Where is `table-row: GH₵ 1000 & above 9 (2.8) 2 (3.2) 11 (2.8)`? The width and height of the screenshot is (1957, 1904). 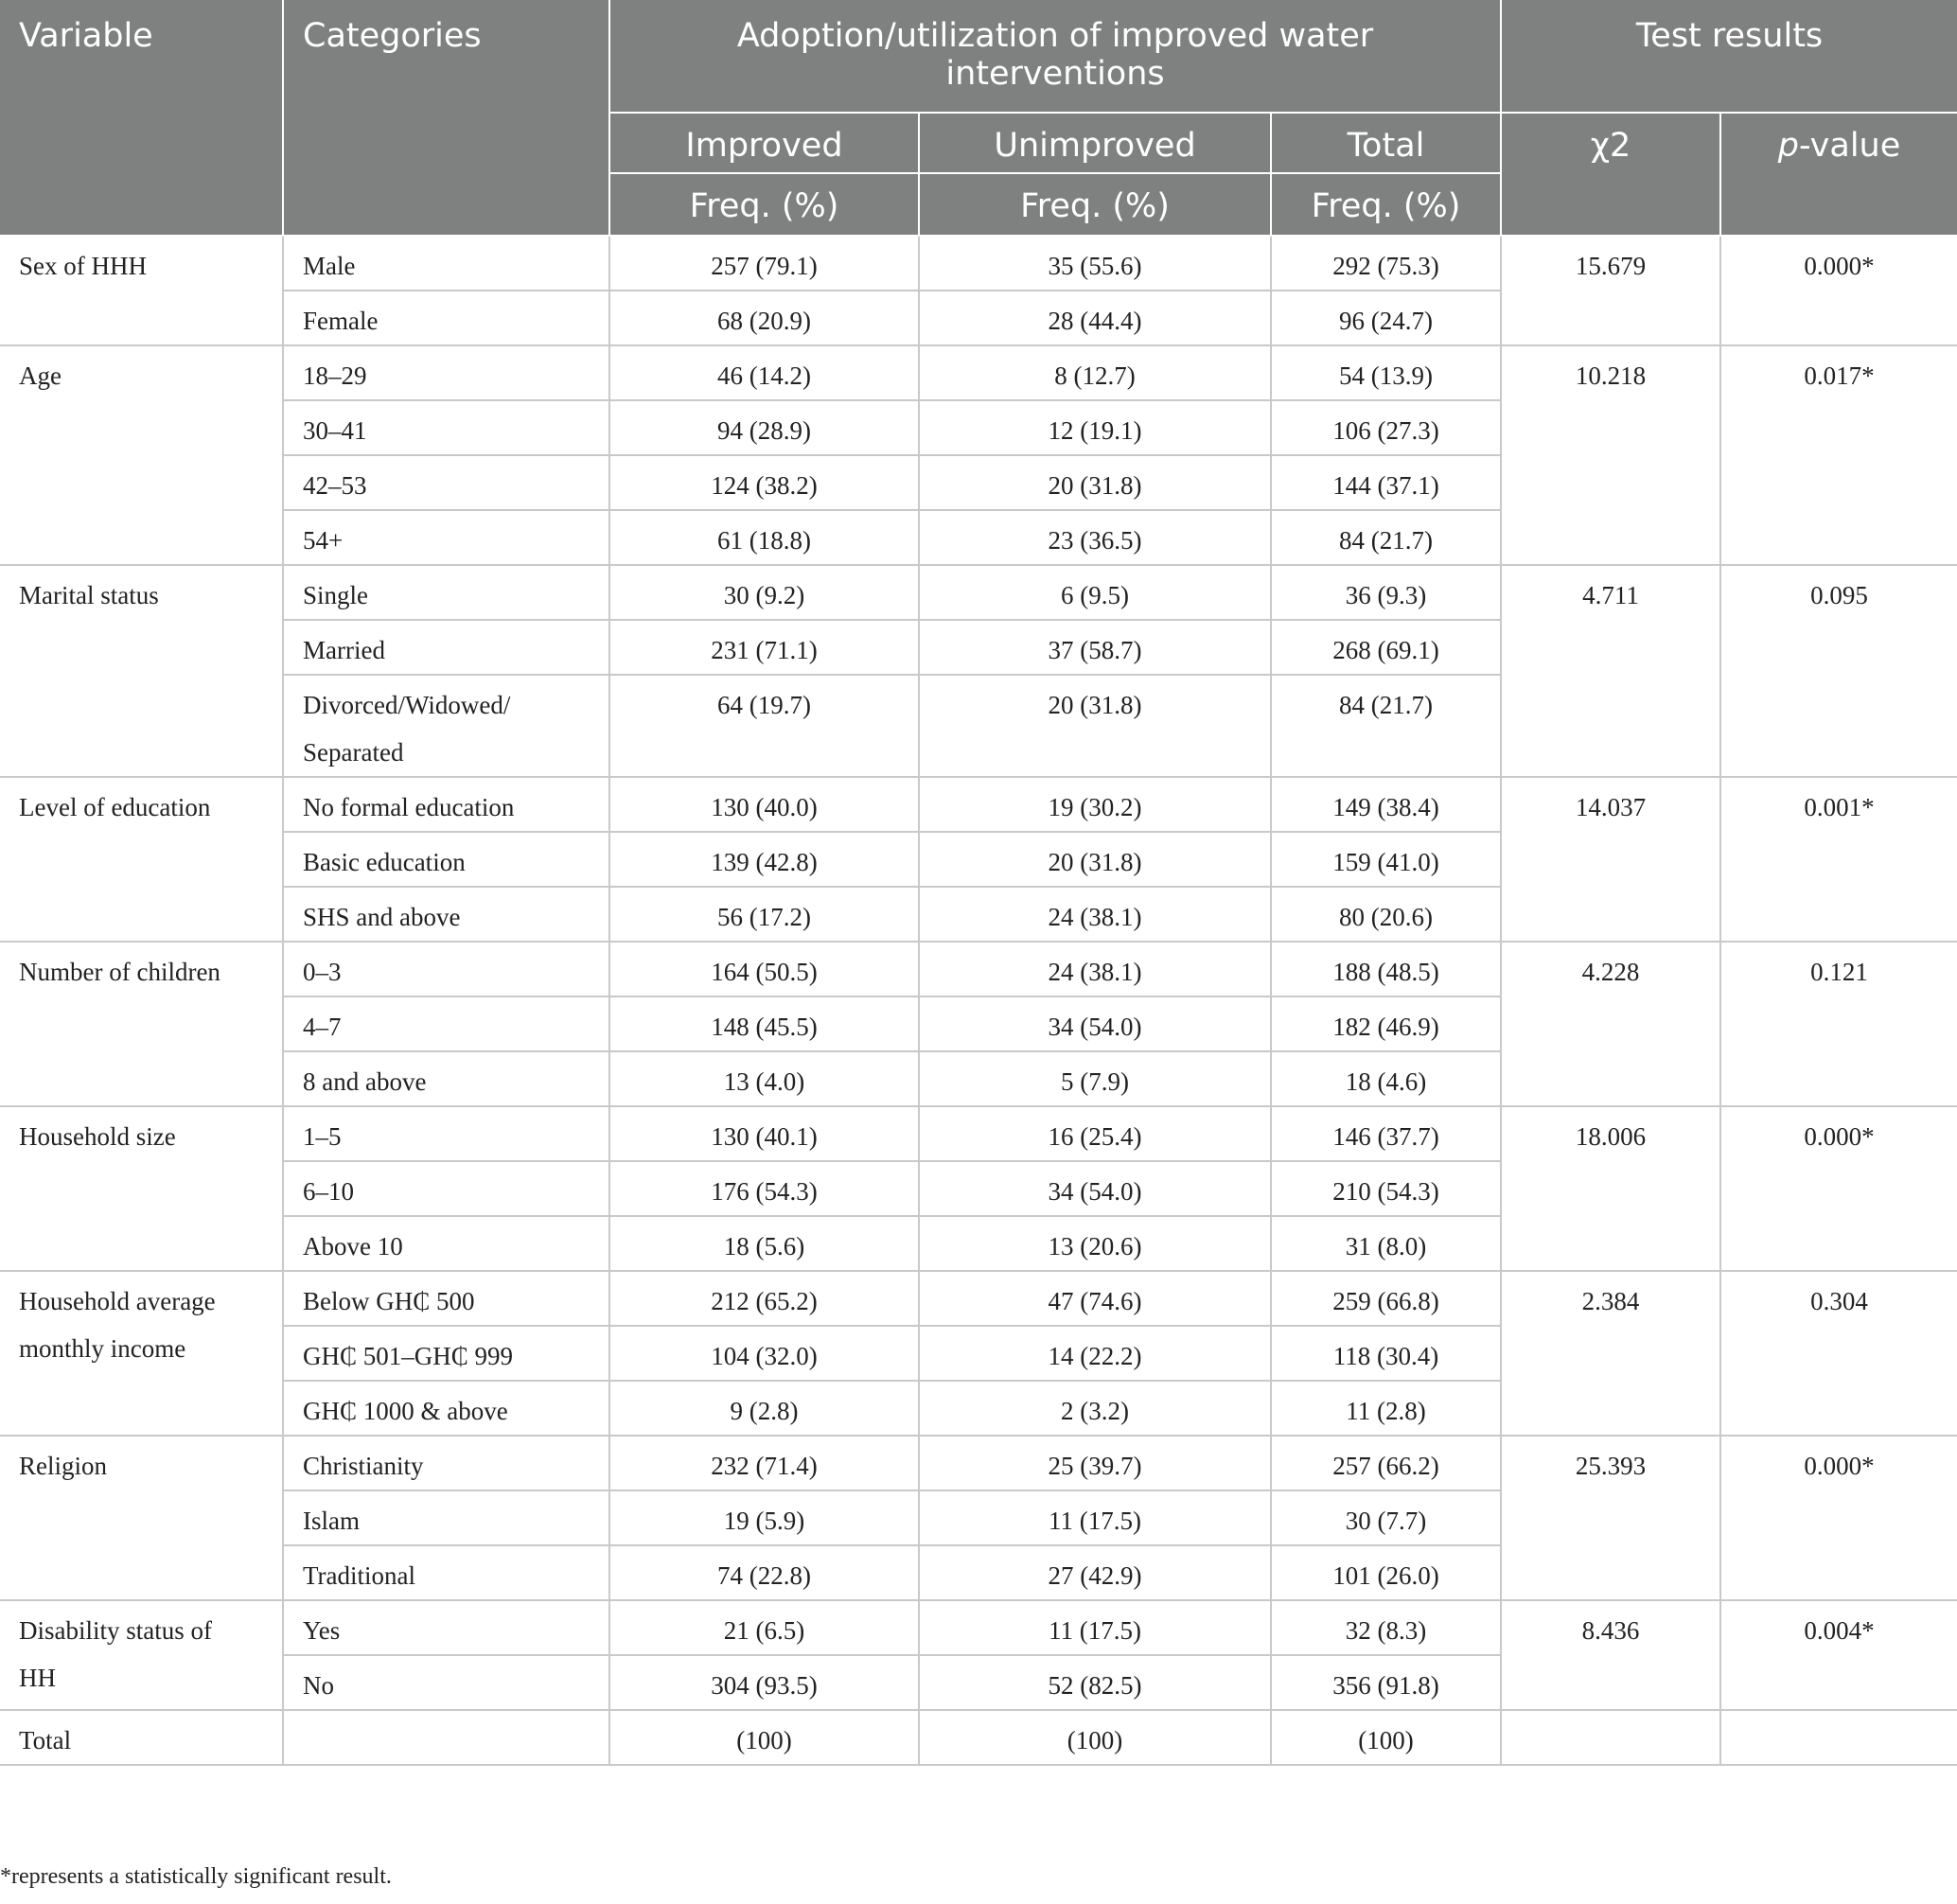 table-row: GH₵ 1000 & above 9 (2.8) 2 (3.2) 11 (2.8) is located at coordinates (978, 1408).